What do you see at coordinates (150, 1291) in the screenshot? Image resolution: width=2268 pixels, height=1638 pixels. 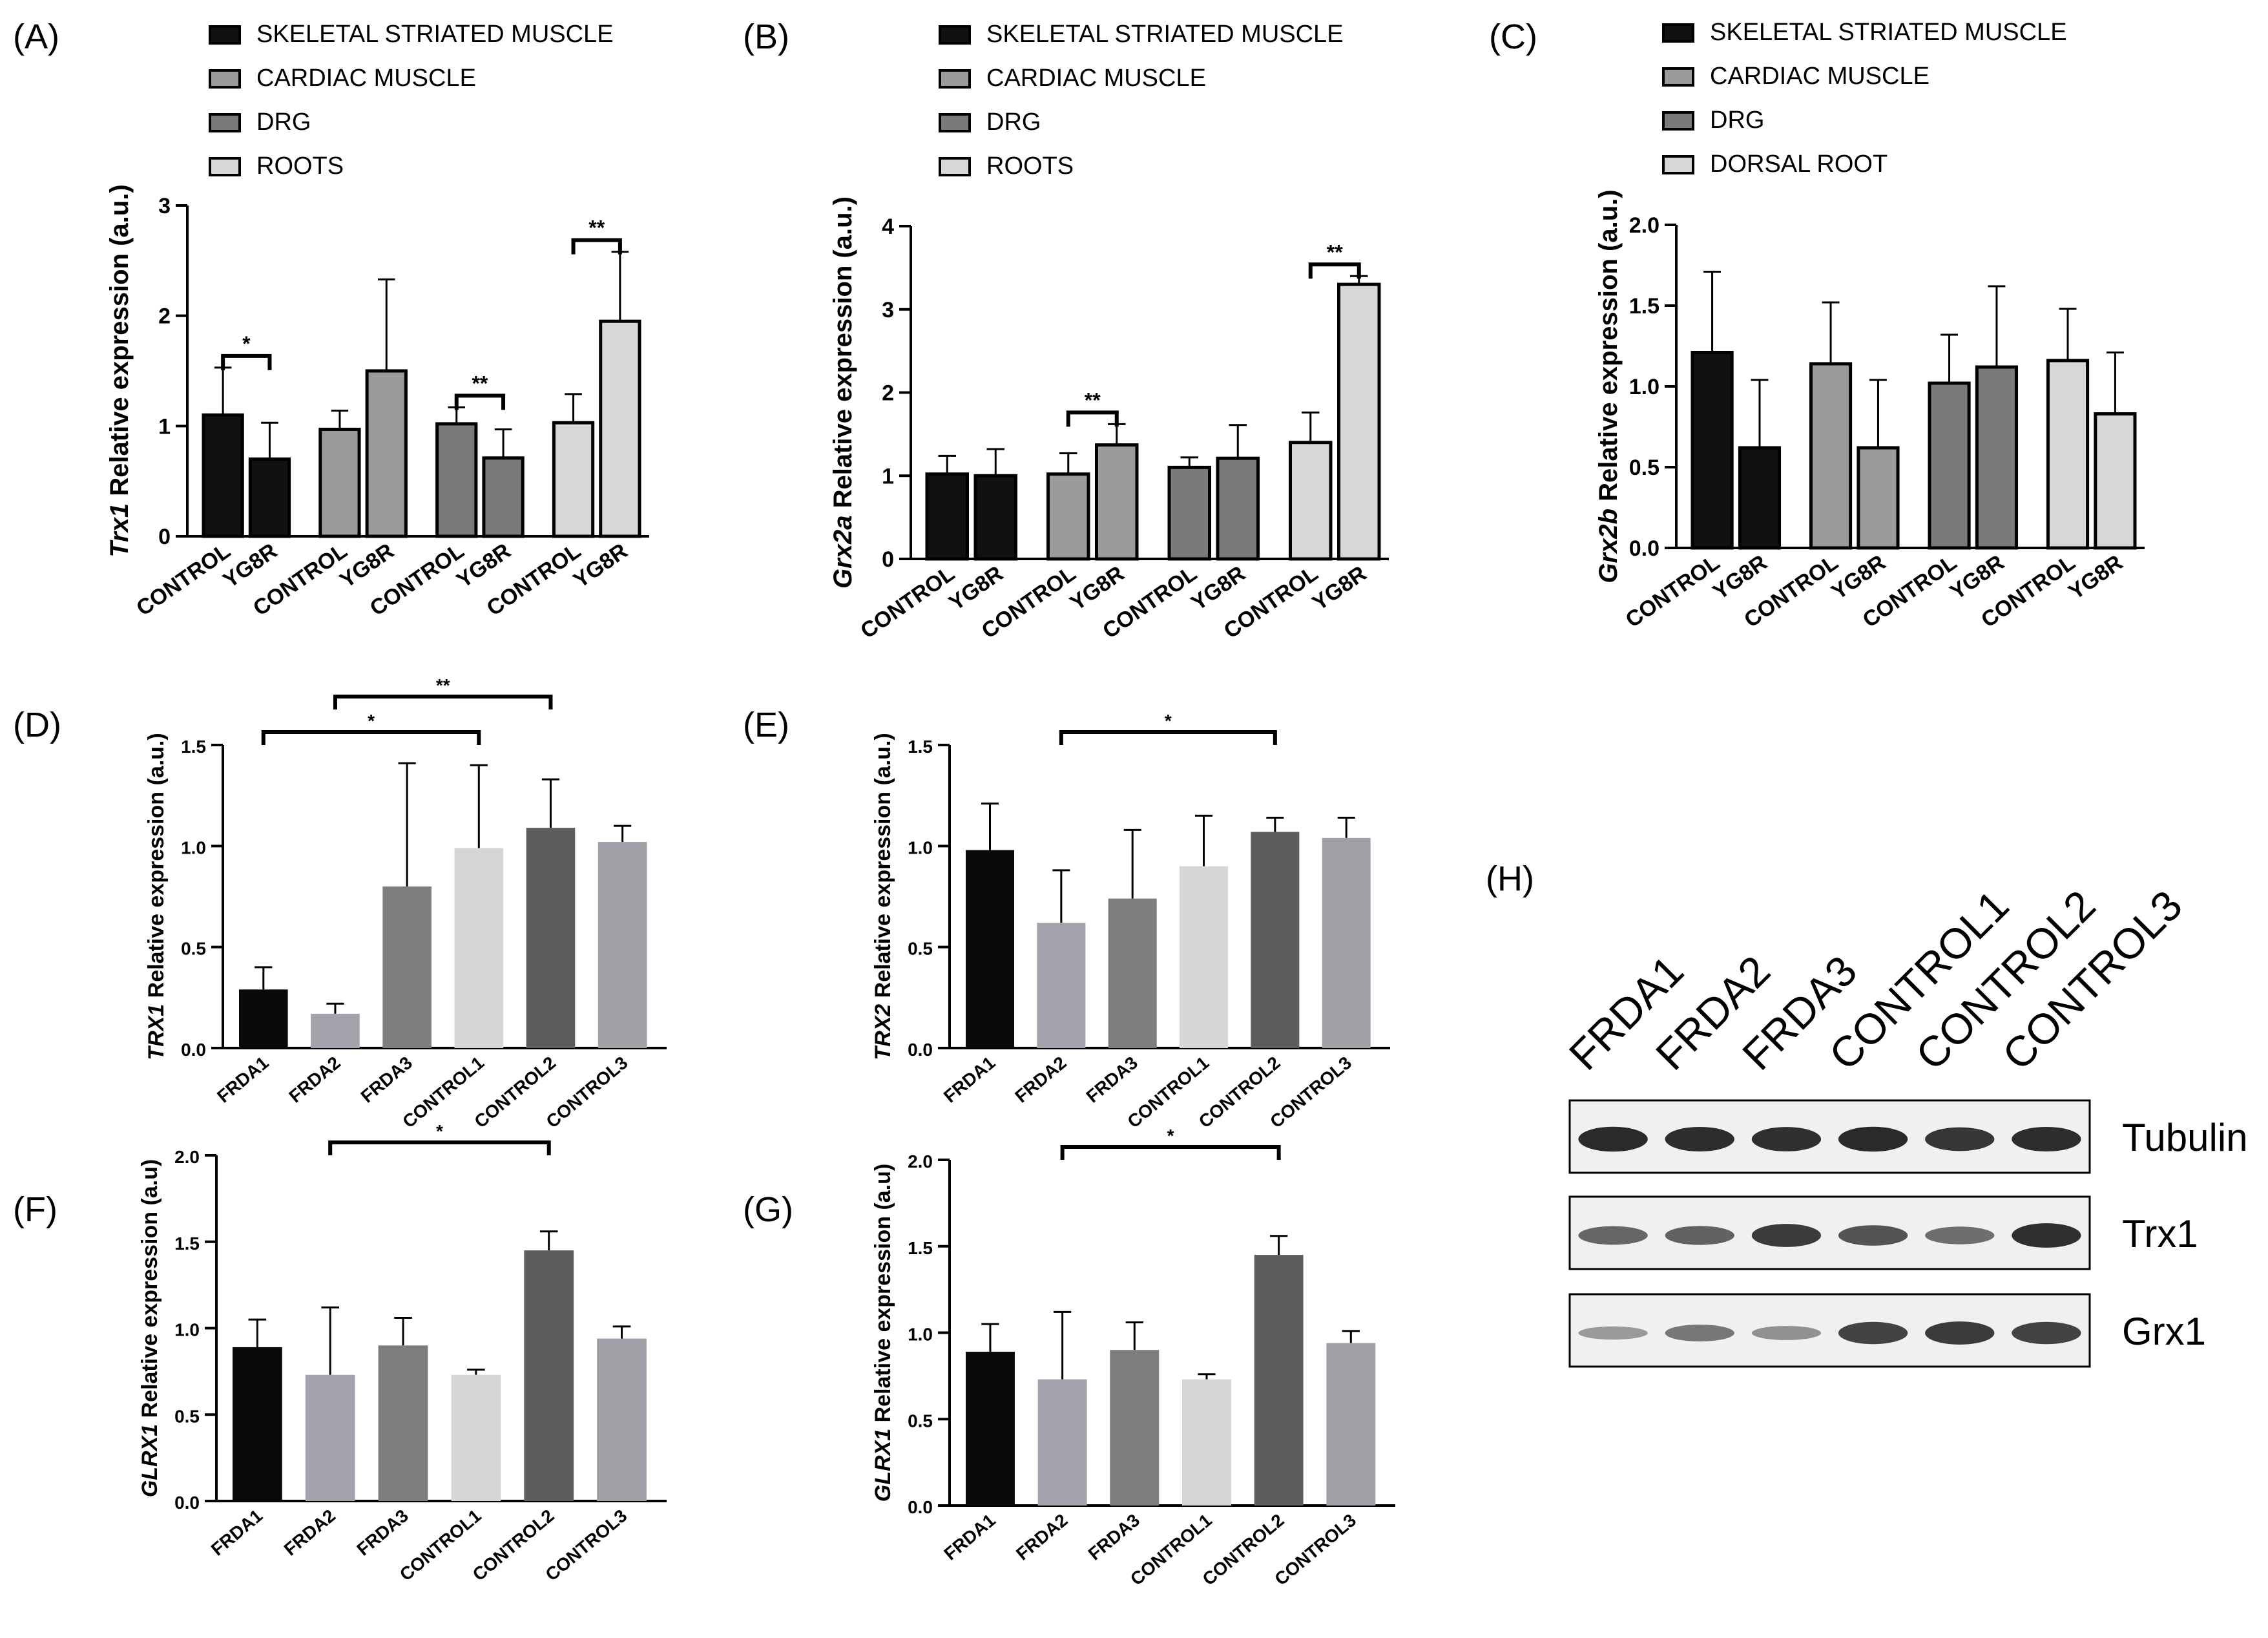 I see `y-axis-label-text: Relative expression (a.u)` at bounding box center [150, 1291].